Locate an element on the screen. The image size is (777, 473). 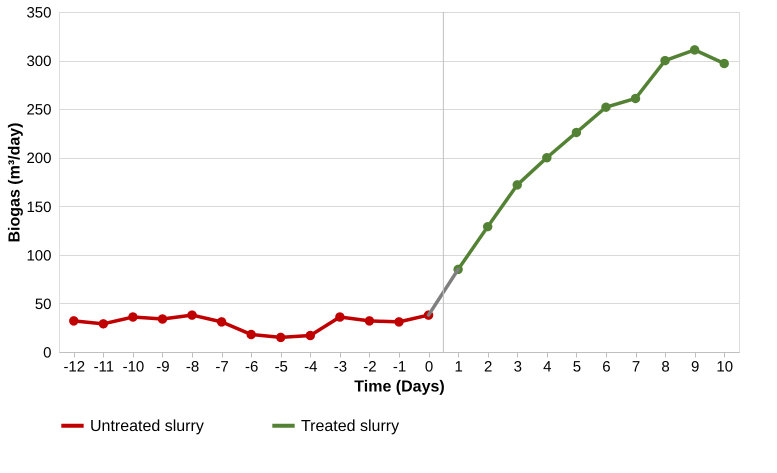
y-axis-title: Biogas (m³/day) is located at coordinates (15, 182).